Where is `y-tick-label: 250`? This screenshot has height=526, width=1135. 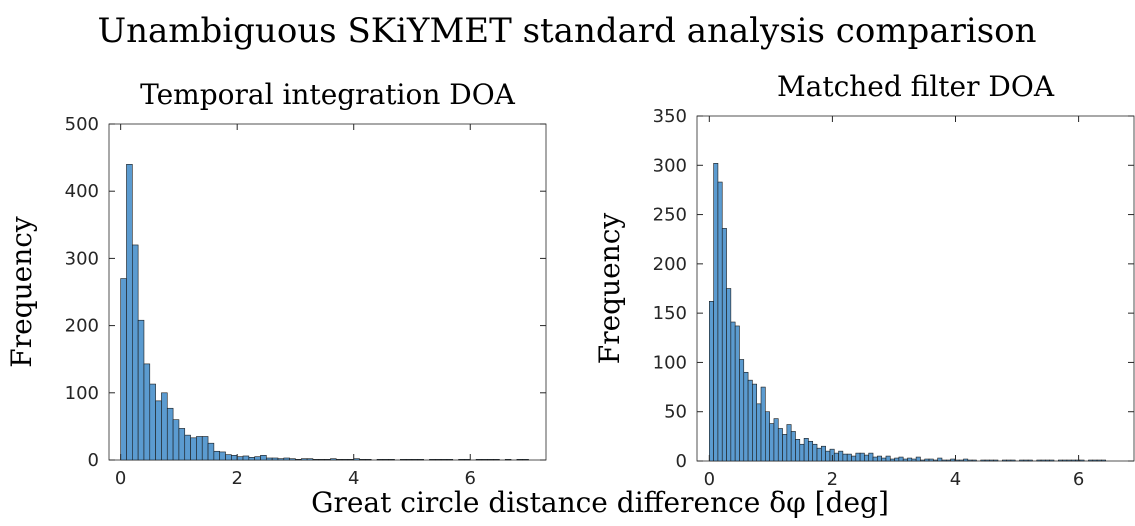
y-tick-label: 250 is located at coordinates (670, 215).